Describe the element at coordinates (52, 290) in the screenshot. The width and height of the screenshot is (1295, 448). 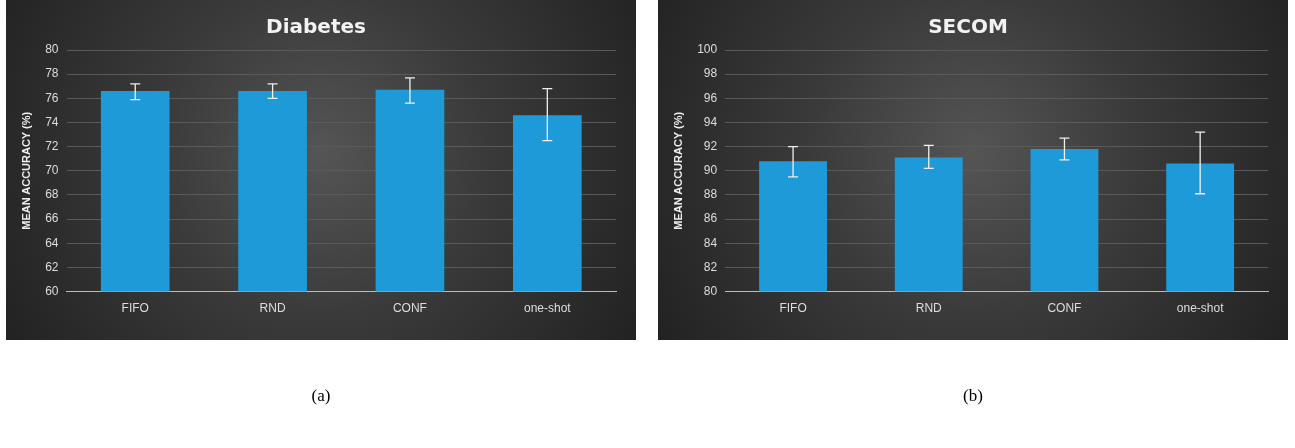
I see `y-tick-label: 60` at that location.